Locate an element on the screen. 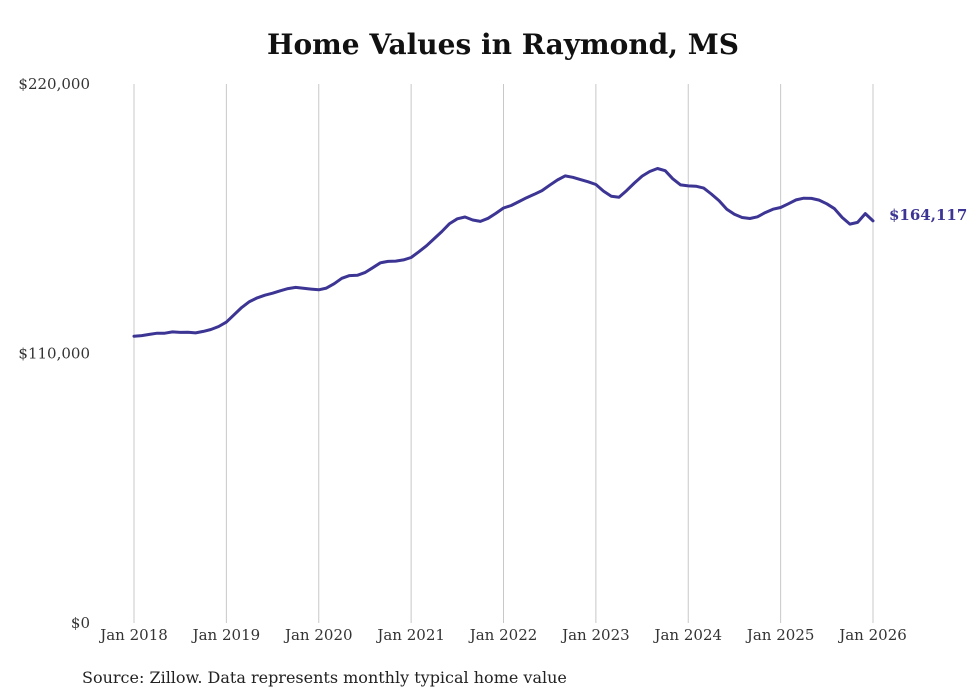 The height and width of the screenshot is (699, 980). x-tick-label: Jan 2020 is located at coordinates (318, 635).